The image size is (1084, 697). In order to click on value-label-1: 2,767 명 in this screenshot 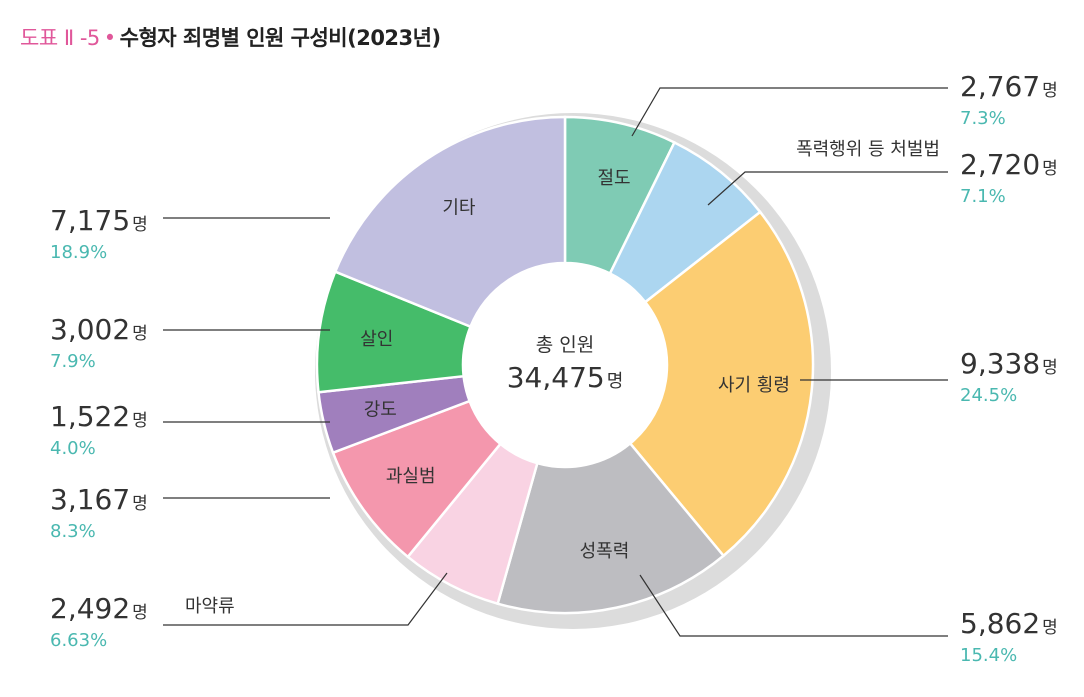, I will do `click(1009, 86)`.